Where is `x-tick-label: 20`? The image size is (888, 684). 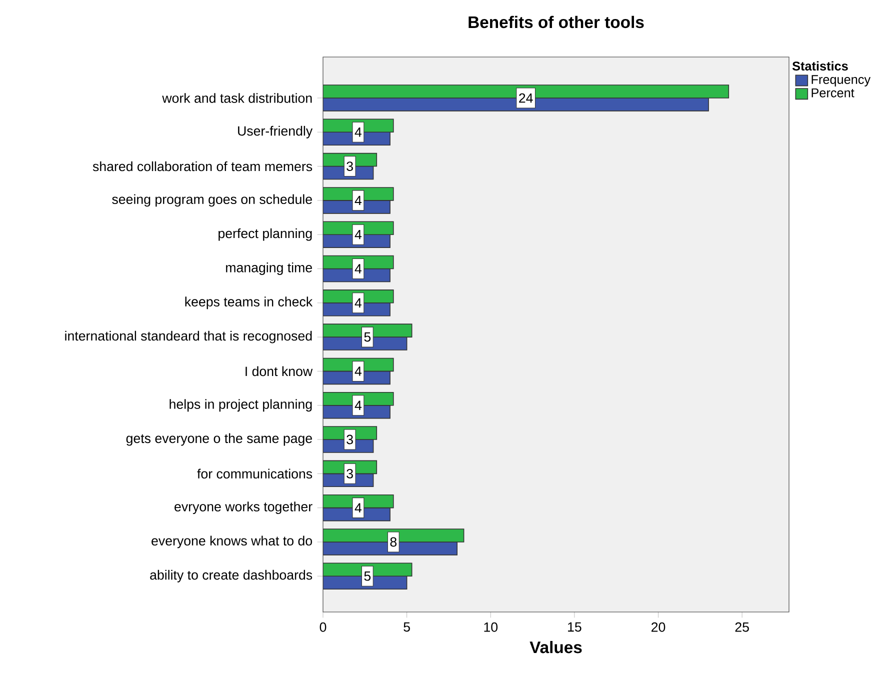
x-tick-label: 20 is located at coordinates (659, 627).